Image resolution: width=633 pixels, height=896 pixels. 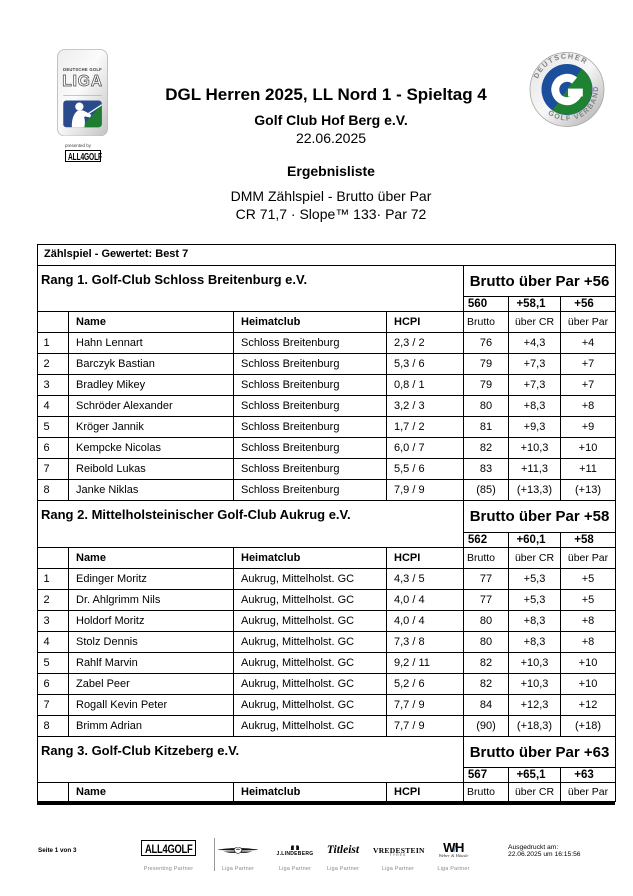 I want to click on svg-text: DEUTSCHE GOLF, so click(x=82, y=69).